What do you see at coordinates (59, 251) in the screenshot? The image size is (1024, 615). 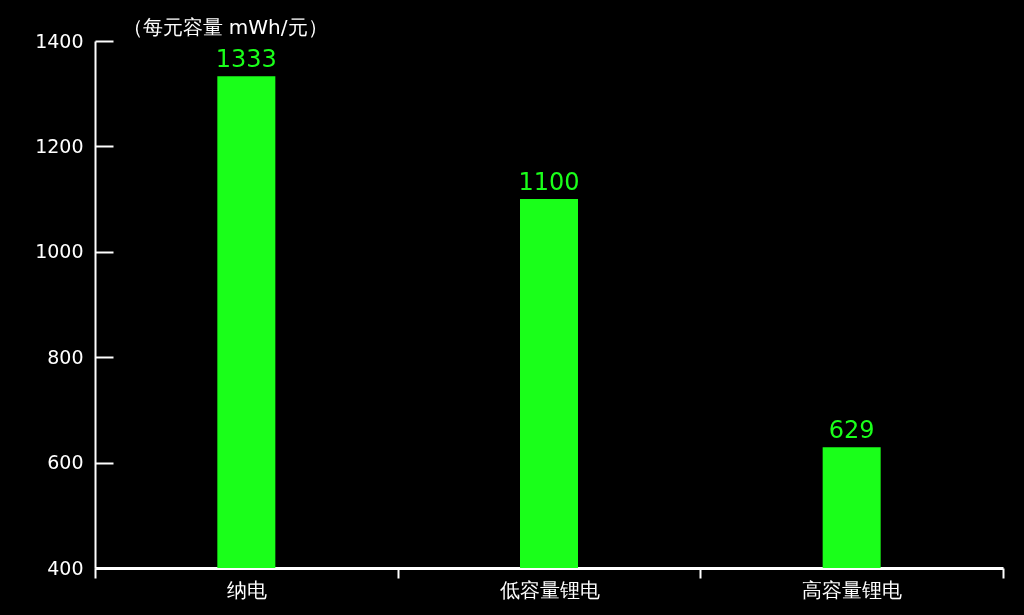 I see `y-tick-label: 1000` at bounding box center [59, 251].